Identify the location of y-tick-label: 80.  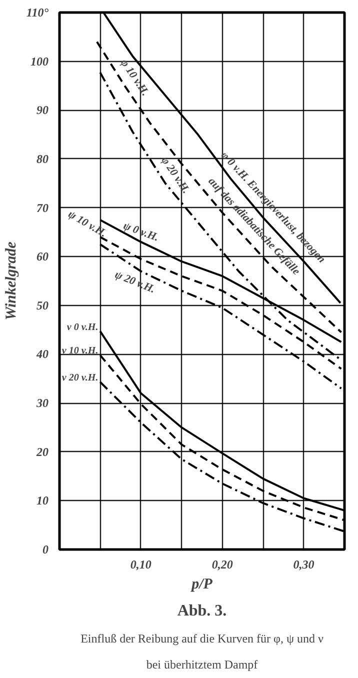
(42, 159).